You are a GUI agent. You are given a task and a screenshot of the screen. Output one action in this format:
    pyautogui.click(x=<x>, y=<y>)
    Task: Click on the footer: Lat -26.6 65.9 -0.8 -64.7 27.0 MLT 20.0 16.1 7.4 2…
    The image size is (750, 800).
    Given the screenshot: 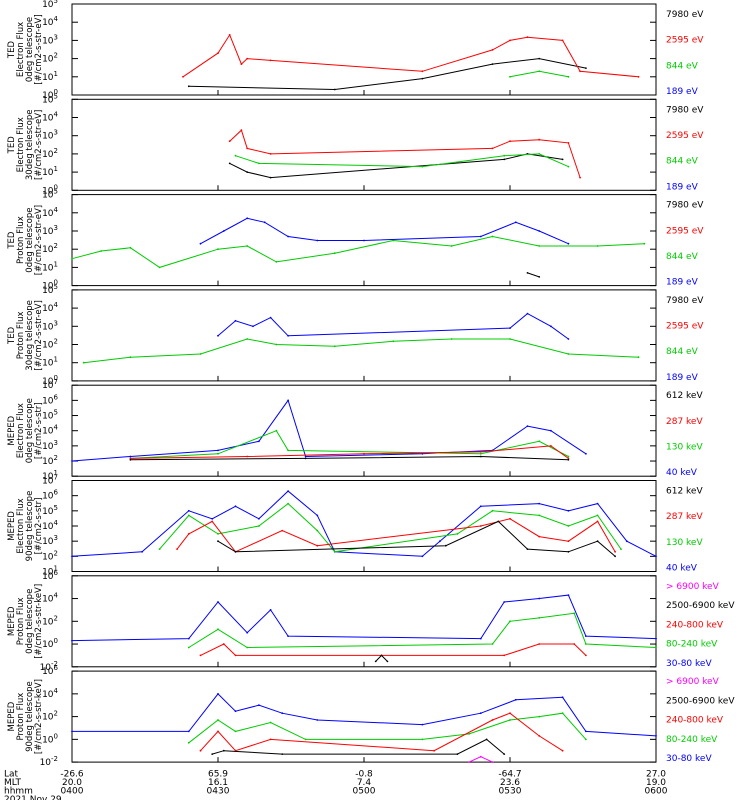 What is the action you would take?
    pyautogui.click(x=336, y=784)
    